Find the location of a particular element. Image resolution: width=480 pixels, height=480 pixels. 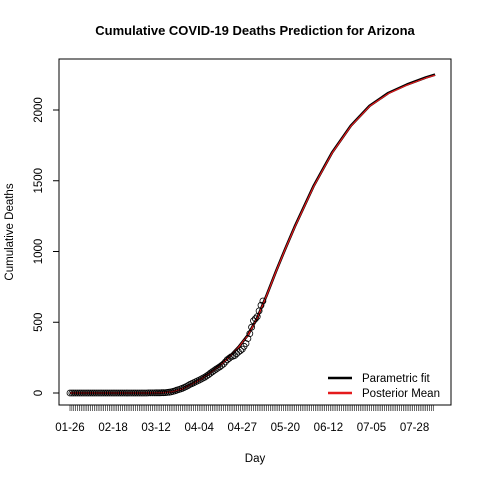

x-tick-label: 07-05 is located at coordinates (371, 428).